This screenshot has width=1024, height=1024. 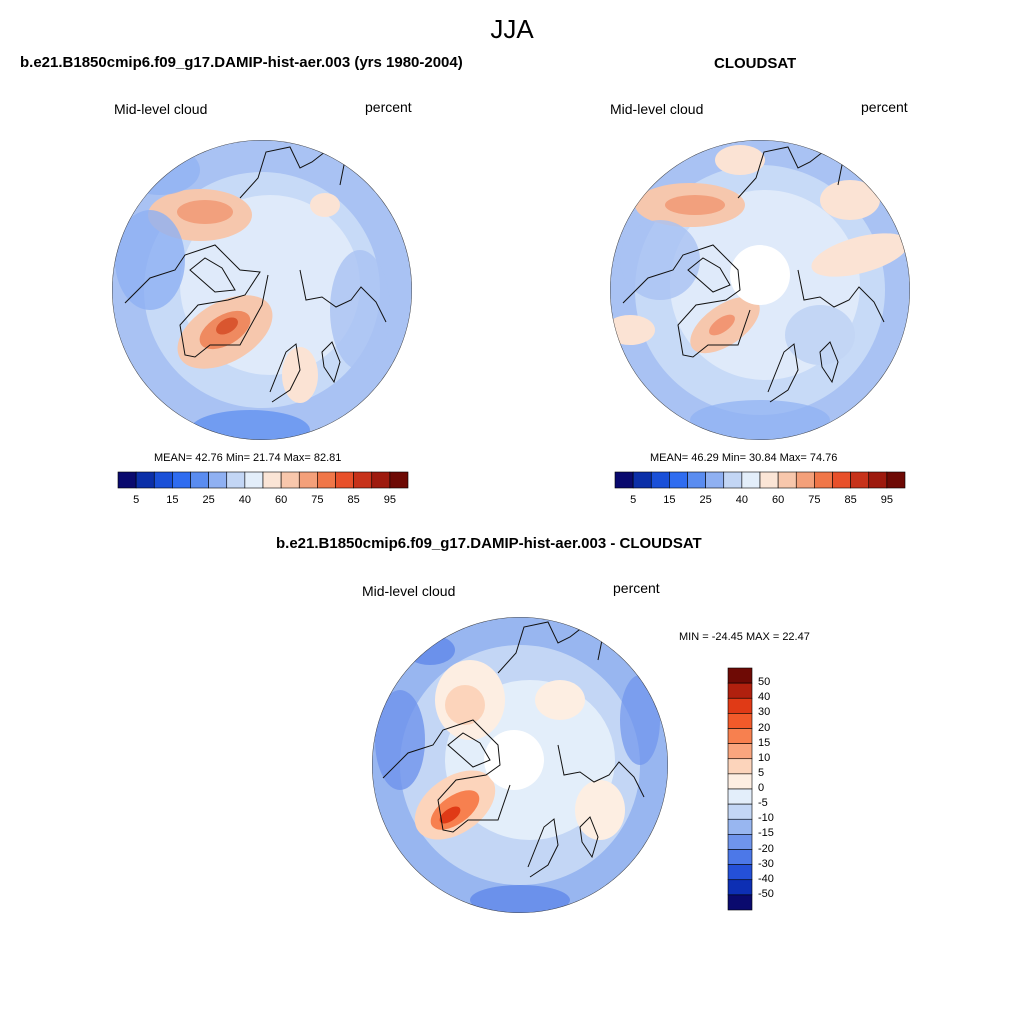 I want to click on colorbar-tick-label: 20, so click(x=764, y=727).